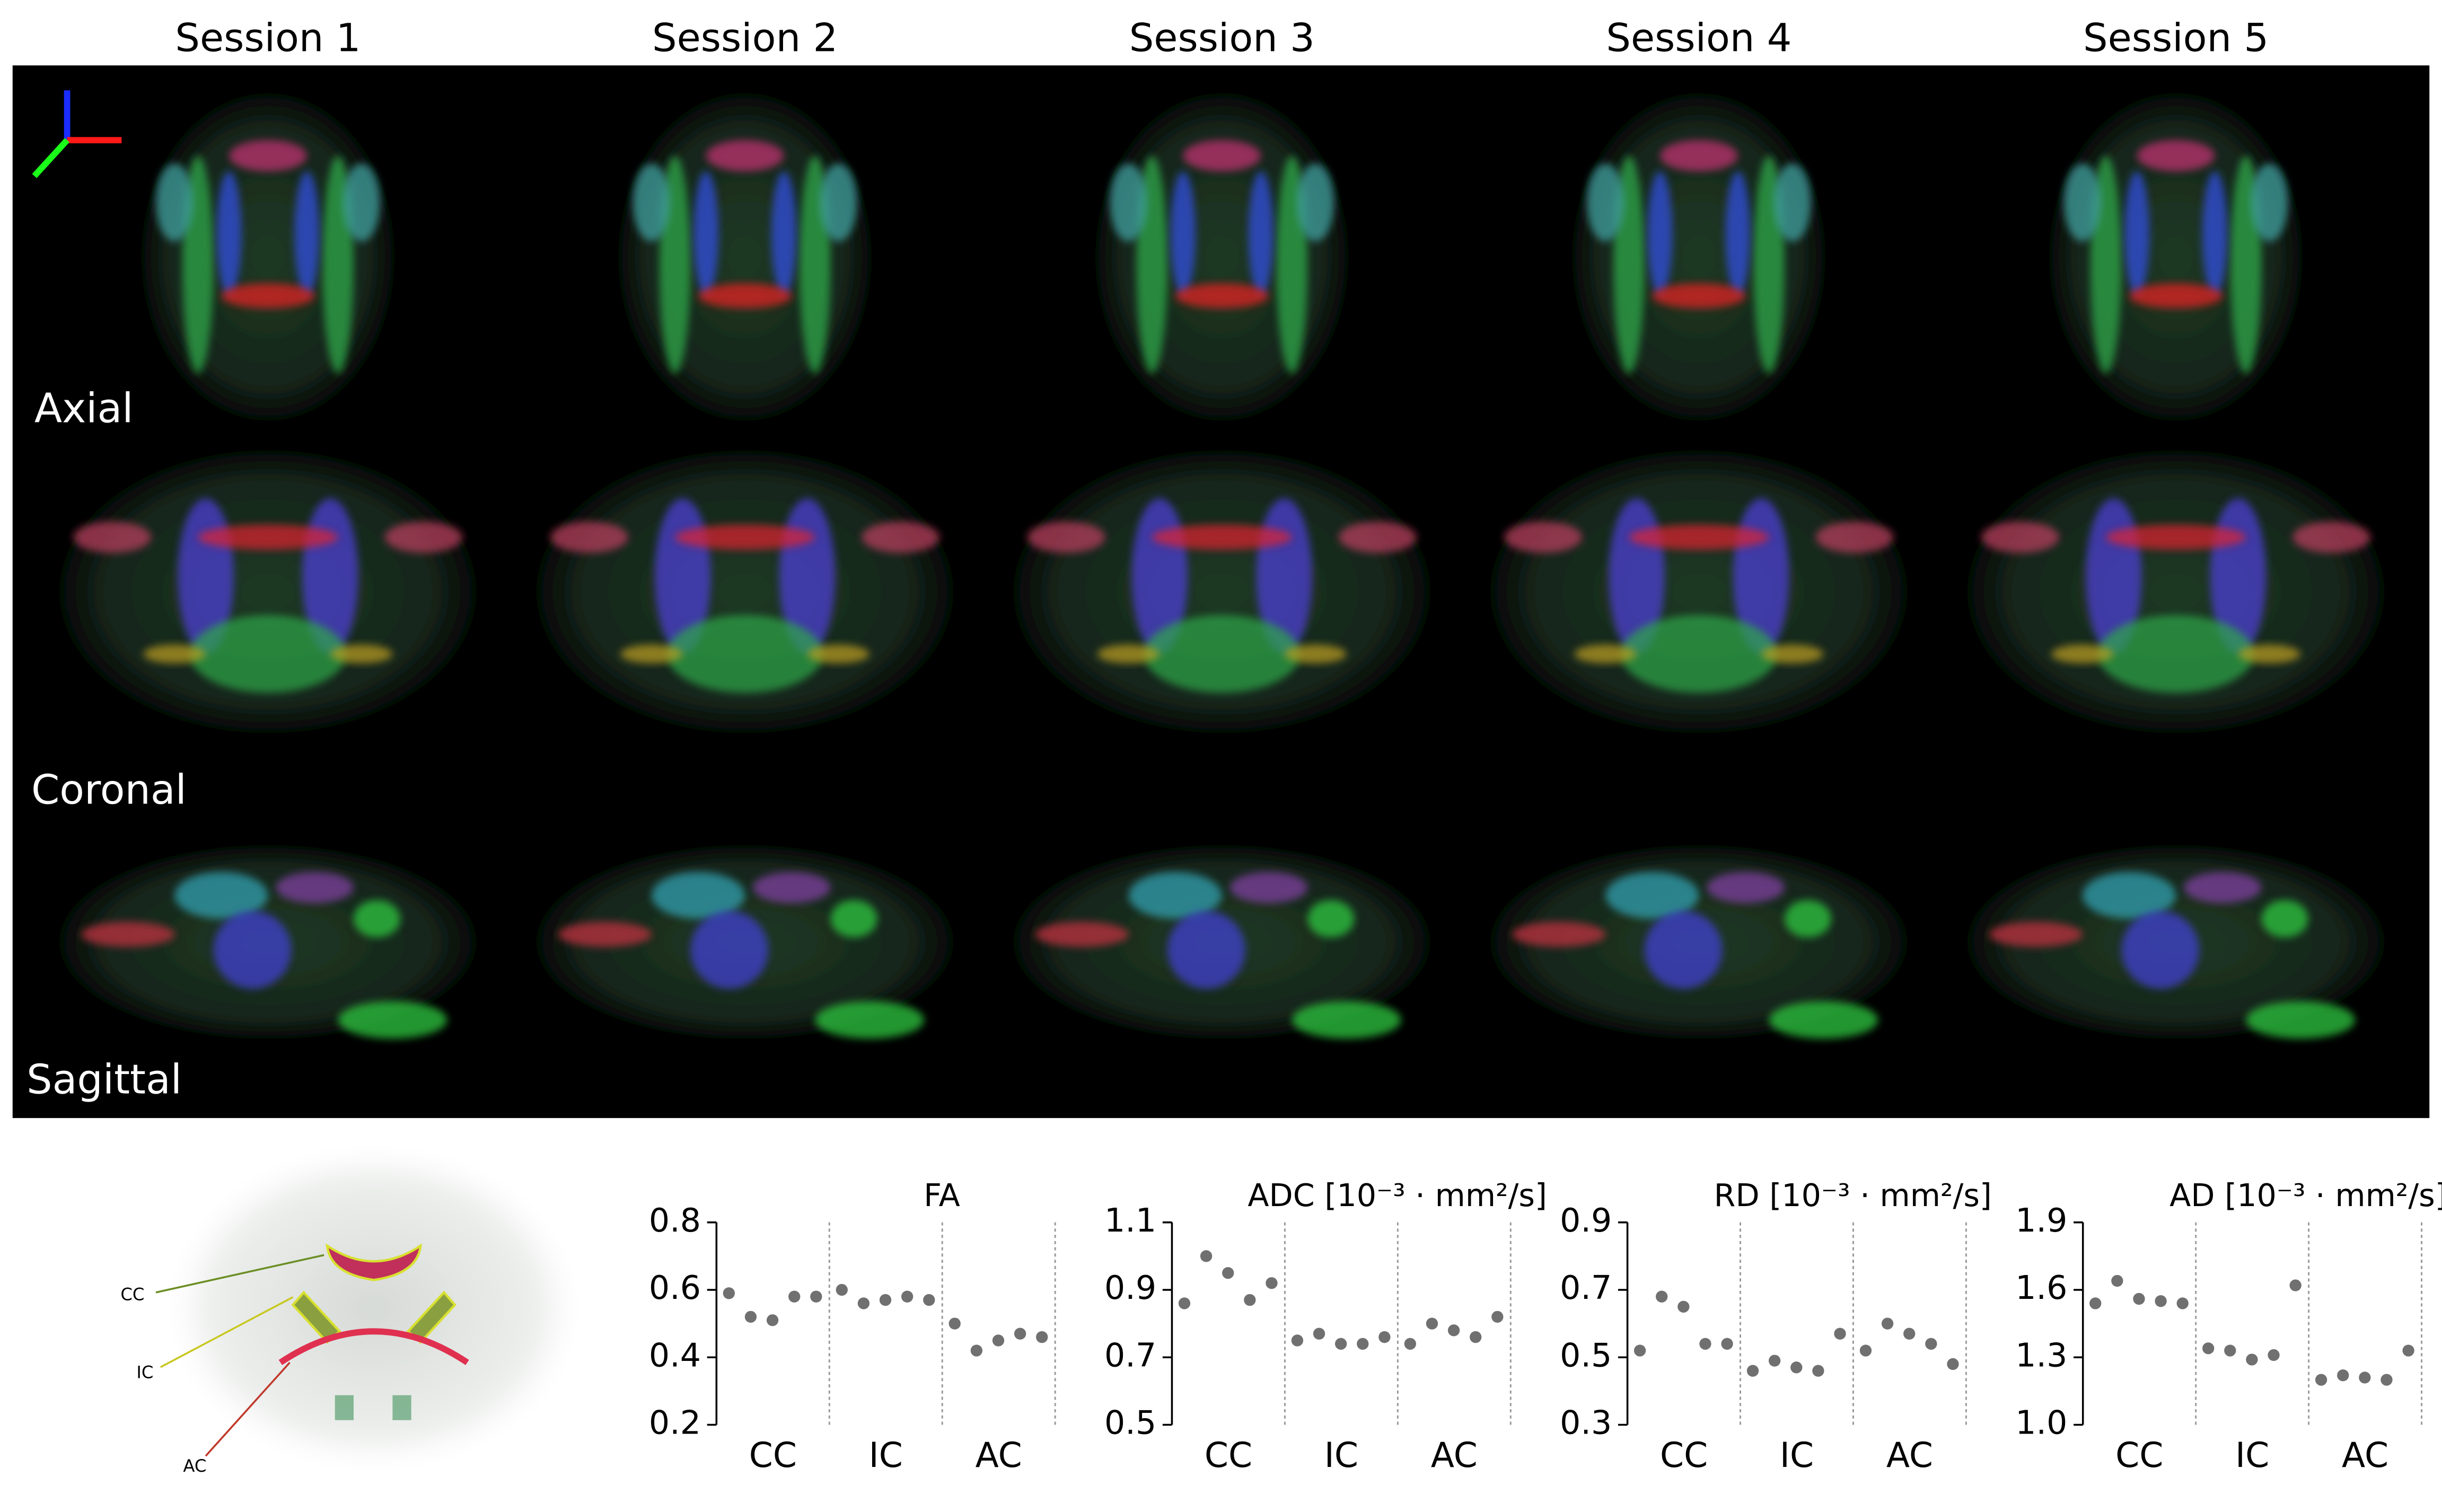 The image size is (2442, 1512). What do you see at coordinates (2176, 38) in the screenshot?
I see `session-label: Session 5` at bounding box center [2176, 38].